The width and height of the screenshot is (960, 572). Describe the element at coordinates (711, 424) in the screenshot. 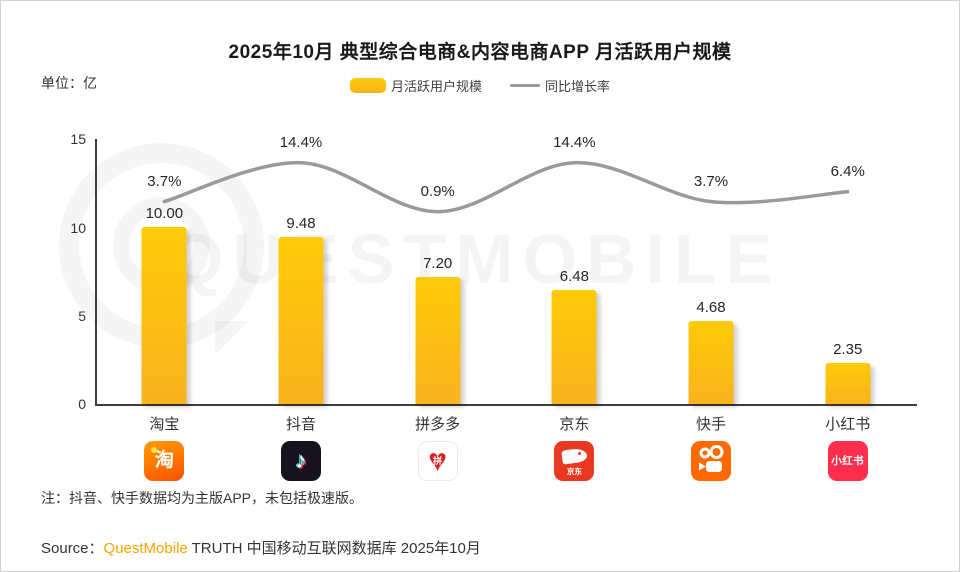

I see `app-name-label: 快手` at that location.